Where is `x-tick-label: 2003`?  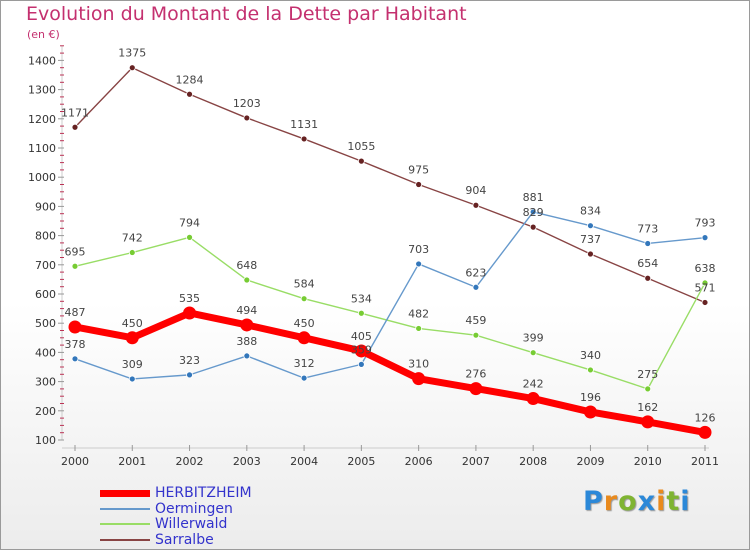 x-tick-label: 2003 is located at coordinates (247, 461).